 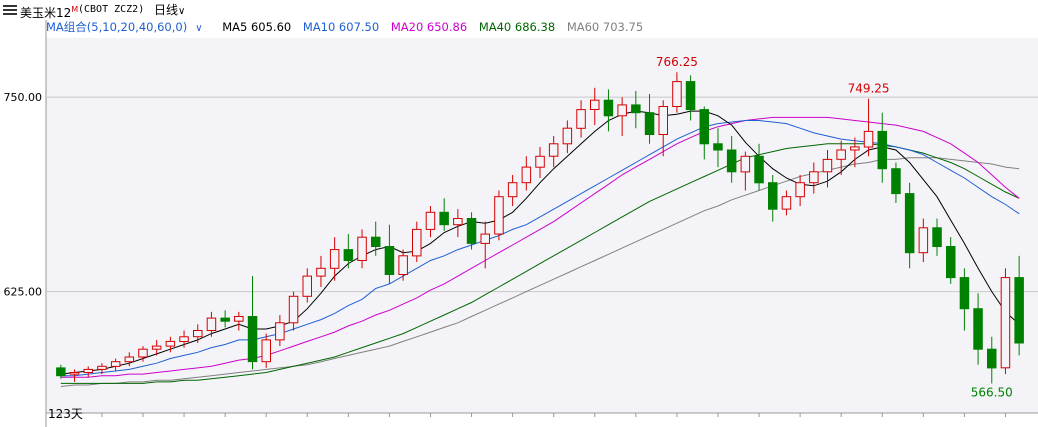 What do you see at coordinates (992, 393) in the screenshot?
I see `price-annotation: 566.50` at bounding box center [992, 393].